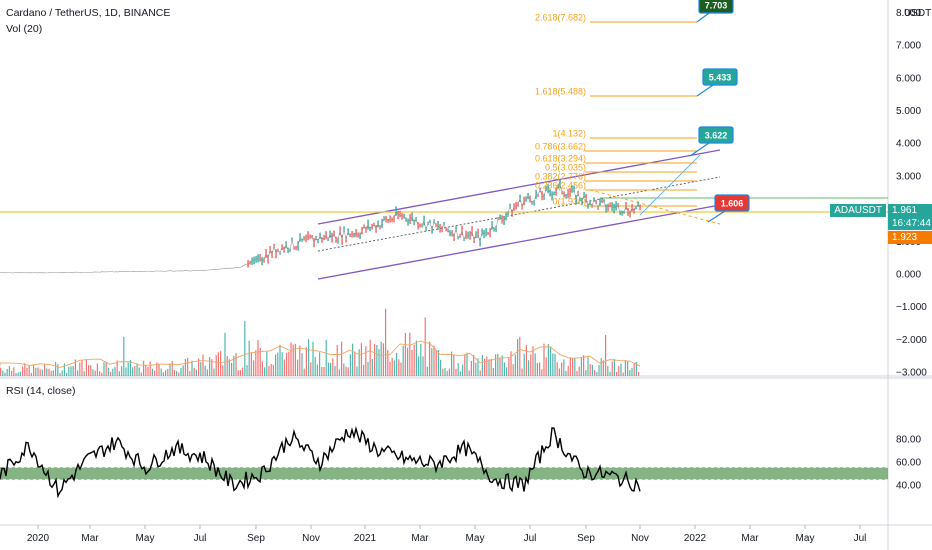 The image size is (932, 550). Describe the element at coordinates (719, 111) in the screenshot. I see `price-callouts: 7.703 5.433 3.622 1.606` at that location.